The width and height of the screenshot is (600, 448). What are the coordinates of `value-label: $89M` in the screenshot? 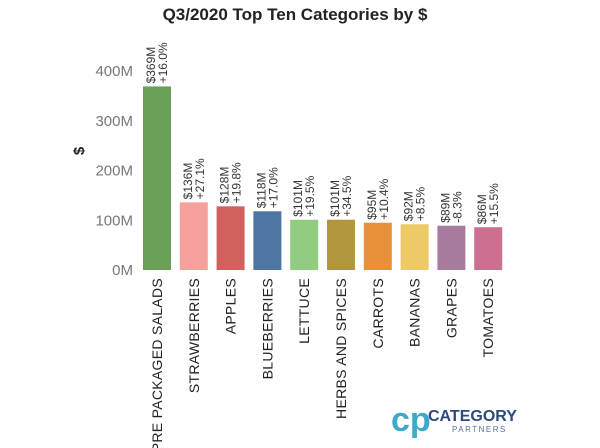 It's located at (445, 208).